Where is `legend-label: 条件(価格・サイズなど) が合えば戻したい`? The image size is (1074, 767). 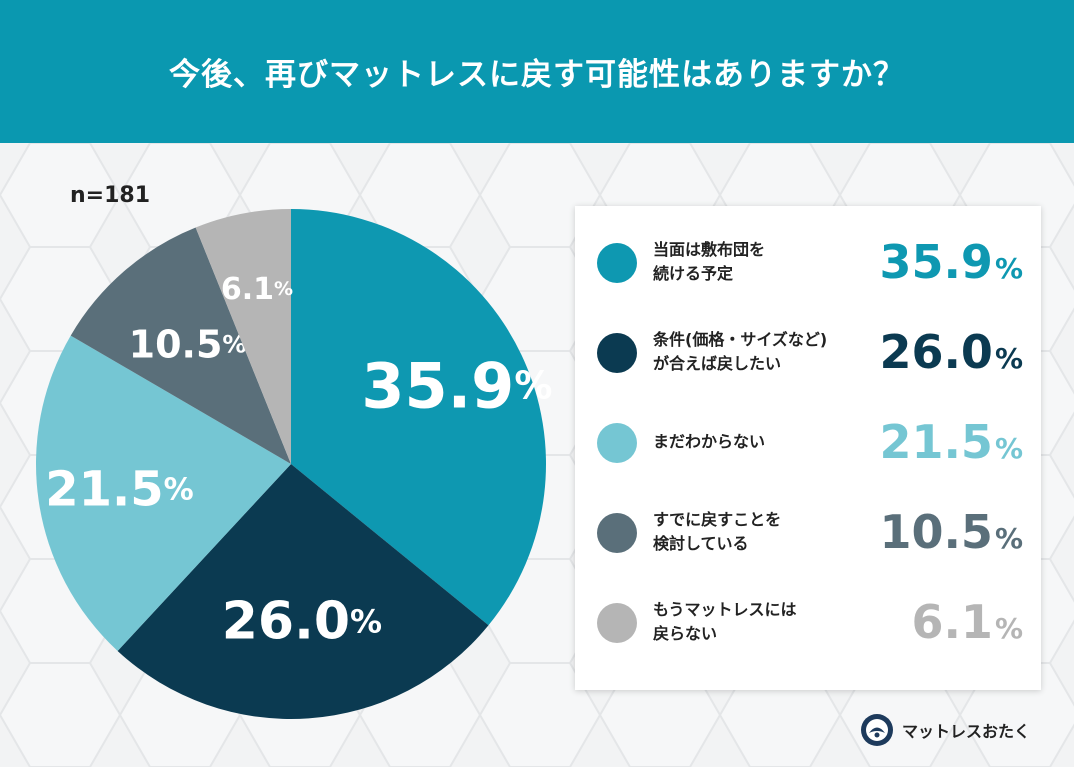
legend-label: 条件(価格・サイズなど) が合えば戻したい is located at coordinates (760, 352).